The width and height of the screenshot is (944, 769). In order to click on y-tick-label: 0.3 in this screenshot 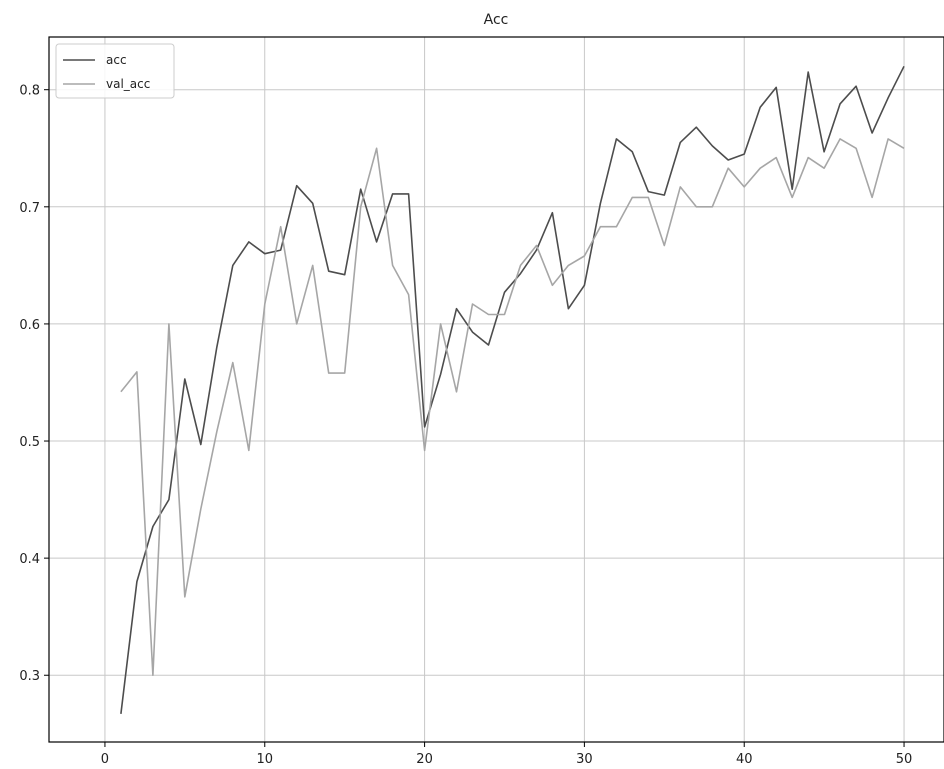, I will do `click(29, 676)`.